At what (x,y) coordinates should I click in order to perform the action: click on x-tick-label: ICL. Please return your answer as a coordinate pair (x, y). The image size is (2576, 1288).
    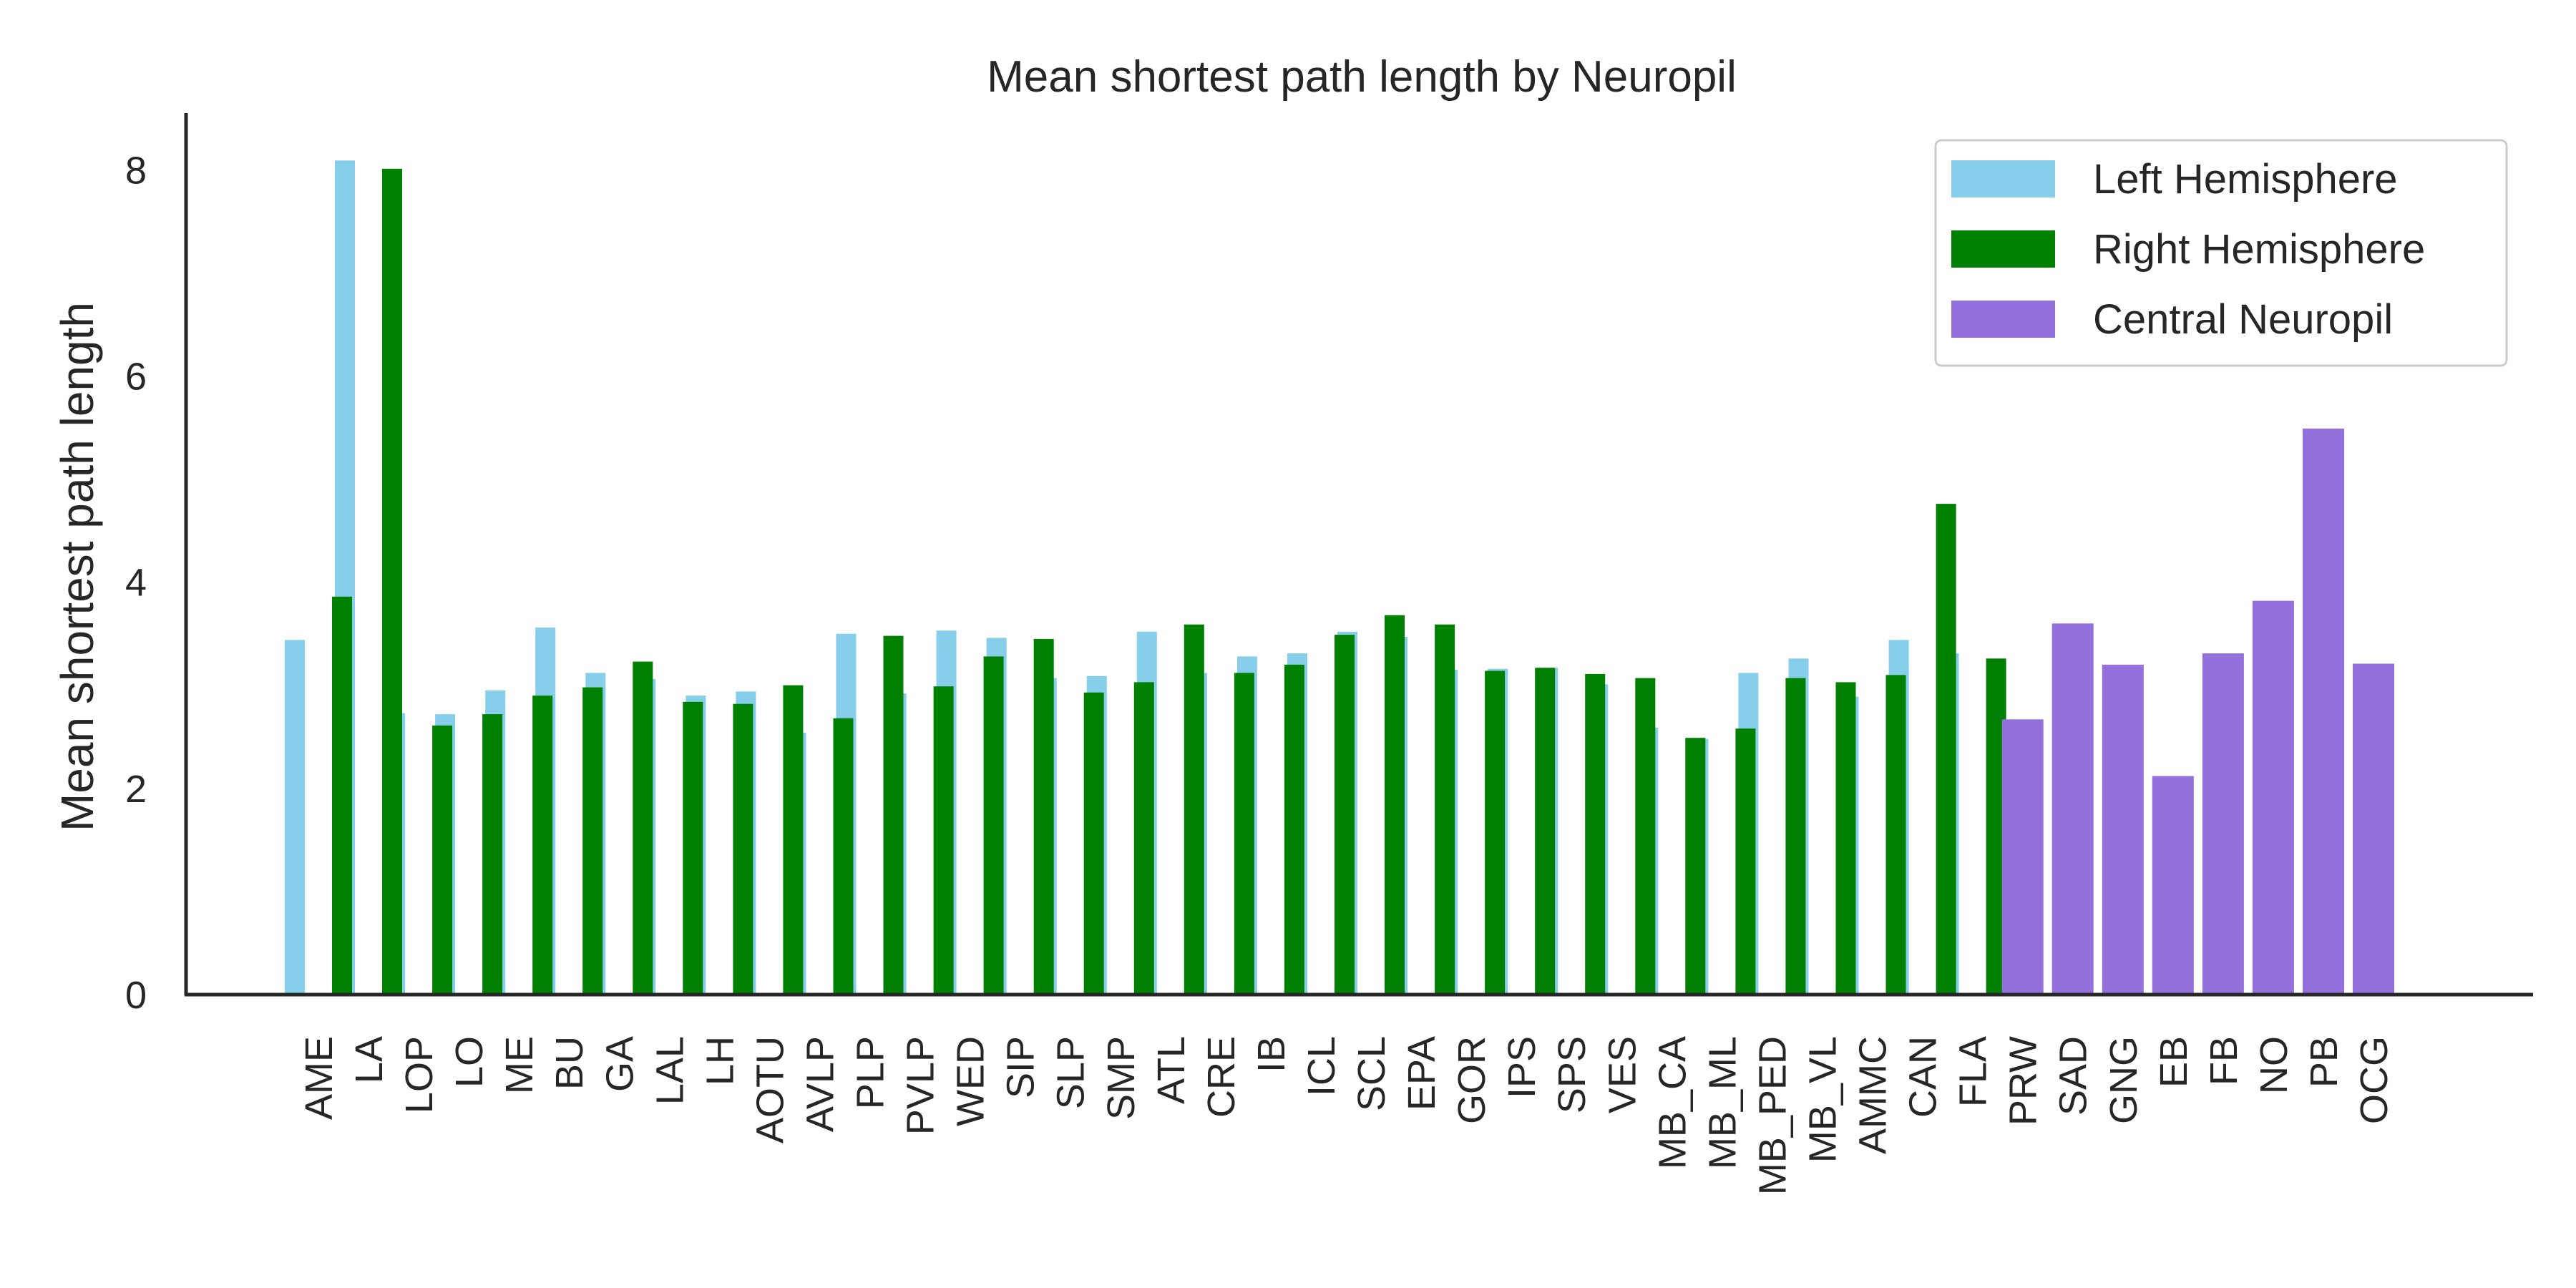
    Looking at the image, I should click on (1321, 1066).